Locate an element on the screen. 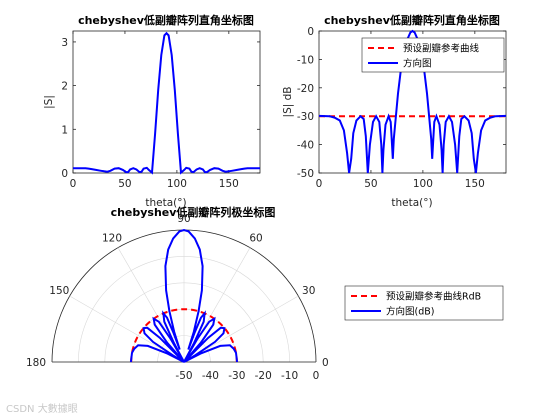  subplot-db-pattern-line is located at coordinates (412, 101).